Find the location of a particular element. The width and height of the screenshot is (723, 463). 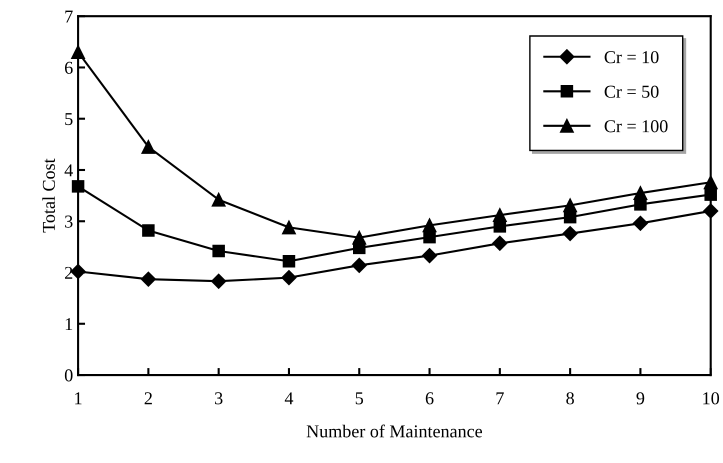

x-tick-label: 3 is located at coordinates (218, 398).